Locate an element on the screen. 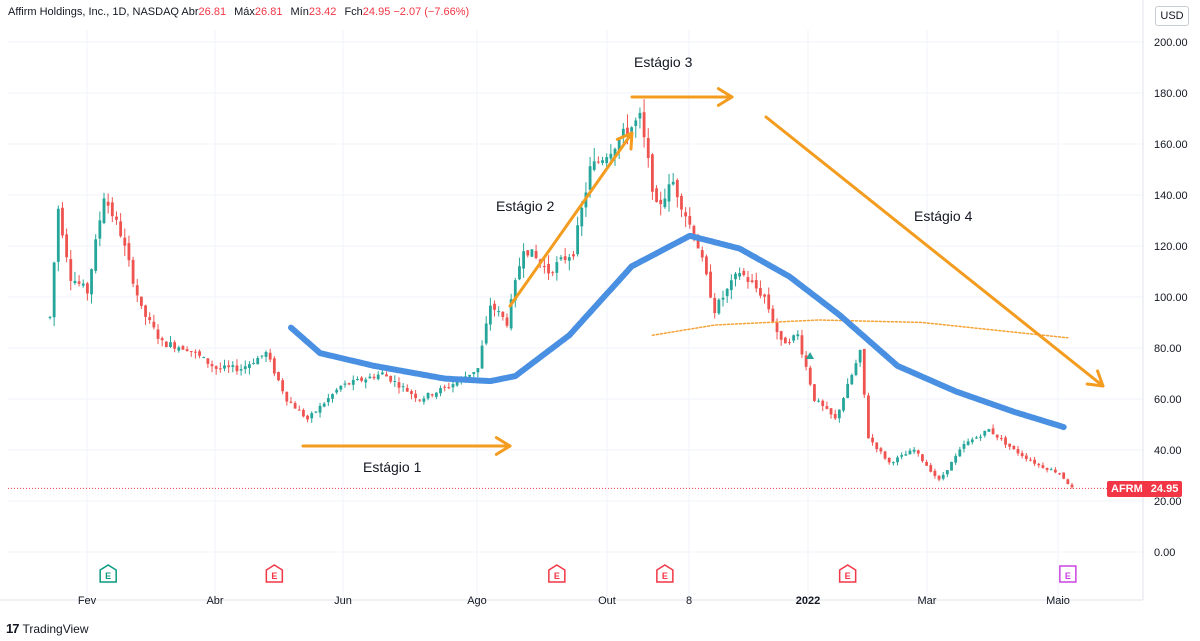  time-tick-label: 2022 is located at coordinates (808, 601).